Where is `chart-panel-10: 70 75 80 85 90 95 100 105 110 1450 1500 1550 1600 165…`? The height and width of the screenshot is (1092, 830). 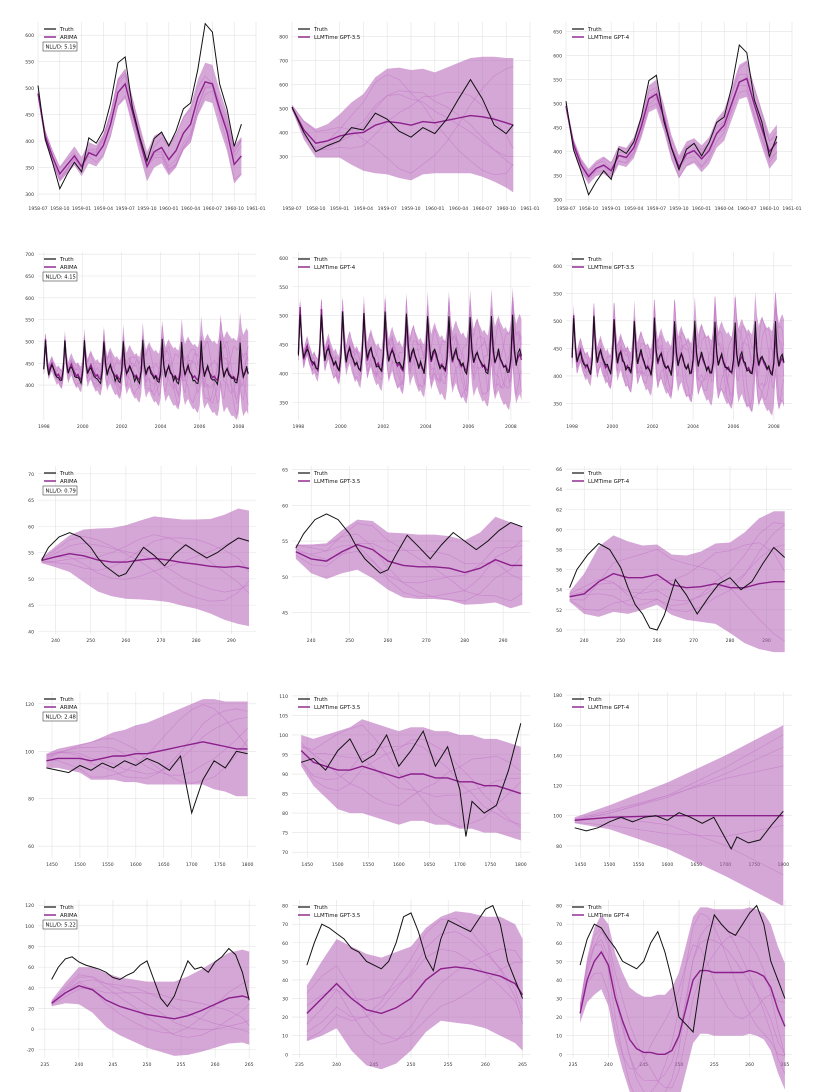
chart-panel-10: 70 75 80 85 90 95 100 105 110 1450 1500 1550 1600 165… is located at coordinates (404, 780).